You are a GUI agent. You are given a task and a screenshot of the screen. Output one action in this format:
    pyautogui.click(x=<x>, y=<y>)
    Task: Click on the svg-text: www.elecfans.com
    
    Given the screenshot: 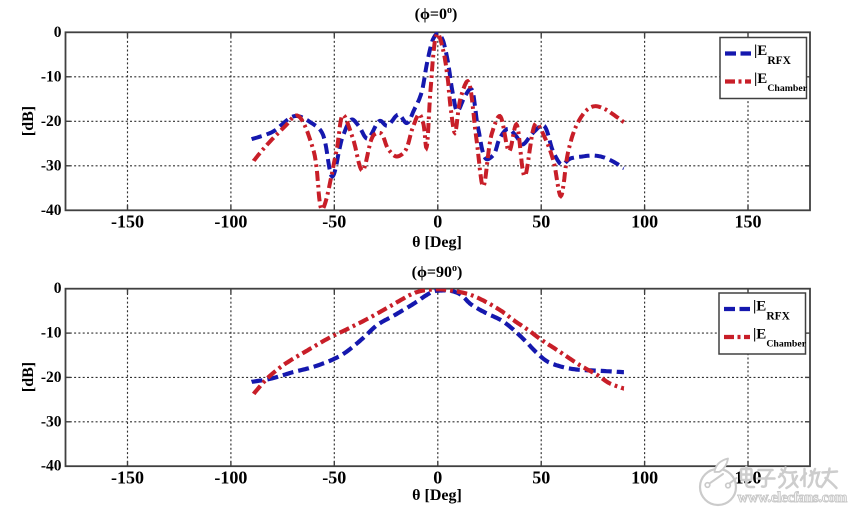 What is the action you would take?
    pyautogui.click(x=793, y=498)
    